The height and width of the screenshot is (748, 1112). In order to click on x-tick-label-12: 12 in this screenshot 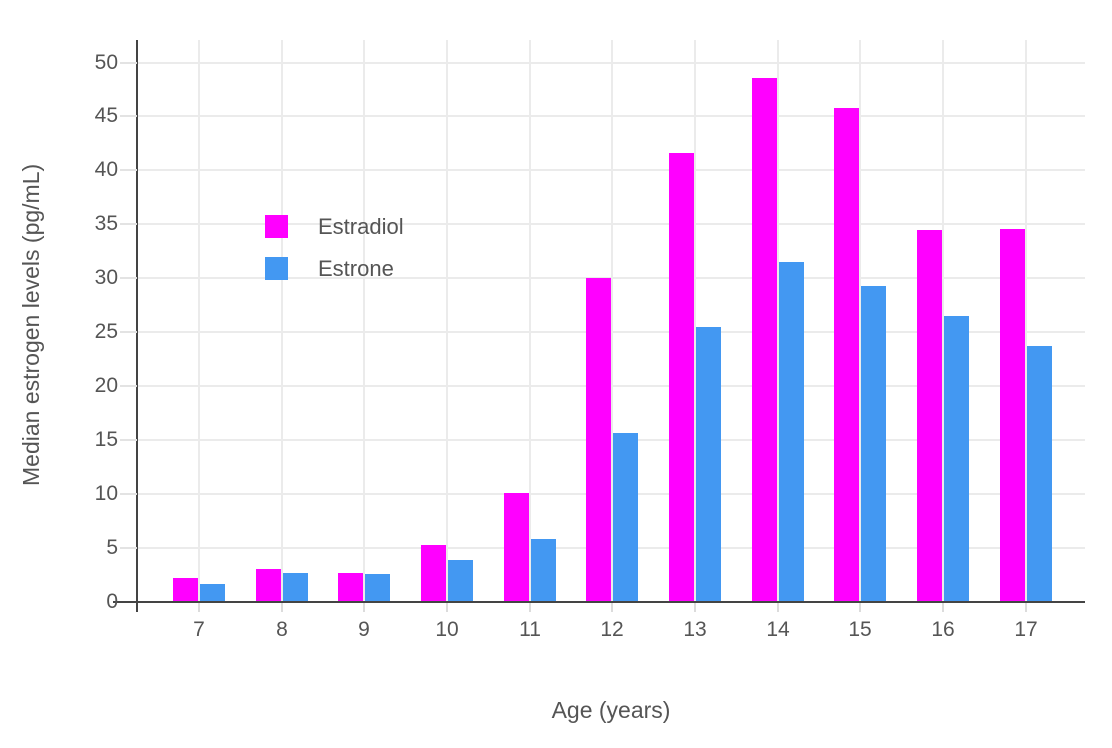, I will do `click(612, 629)`.